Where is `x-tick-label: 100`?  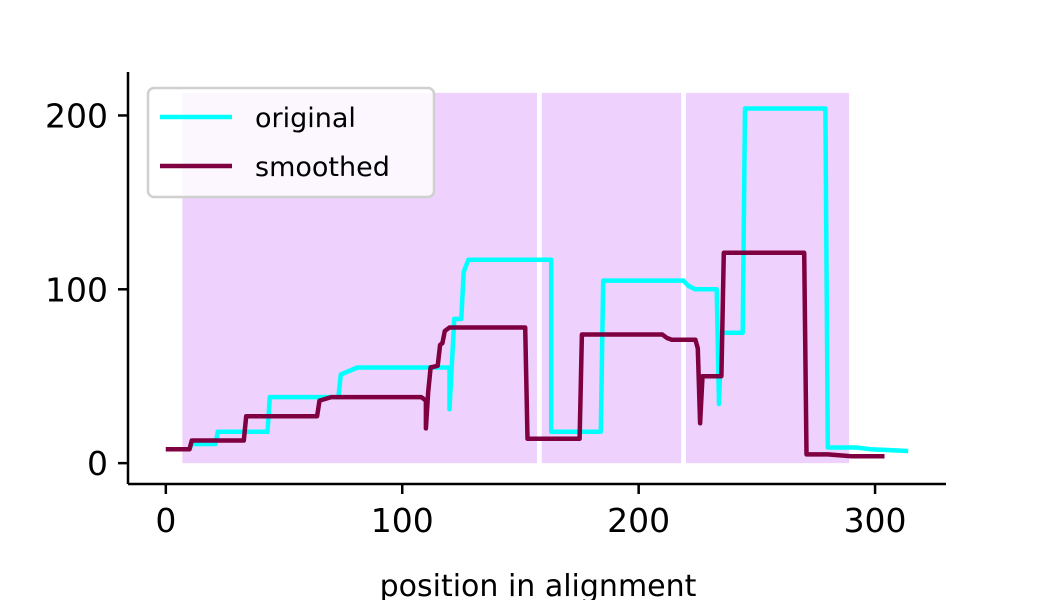 x-tick-label: 100 is located at coordinates (402, 520).